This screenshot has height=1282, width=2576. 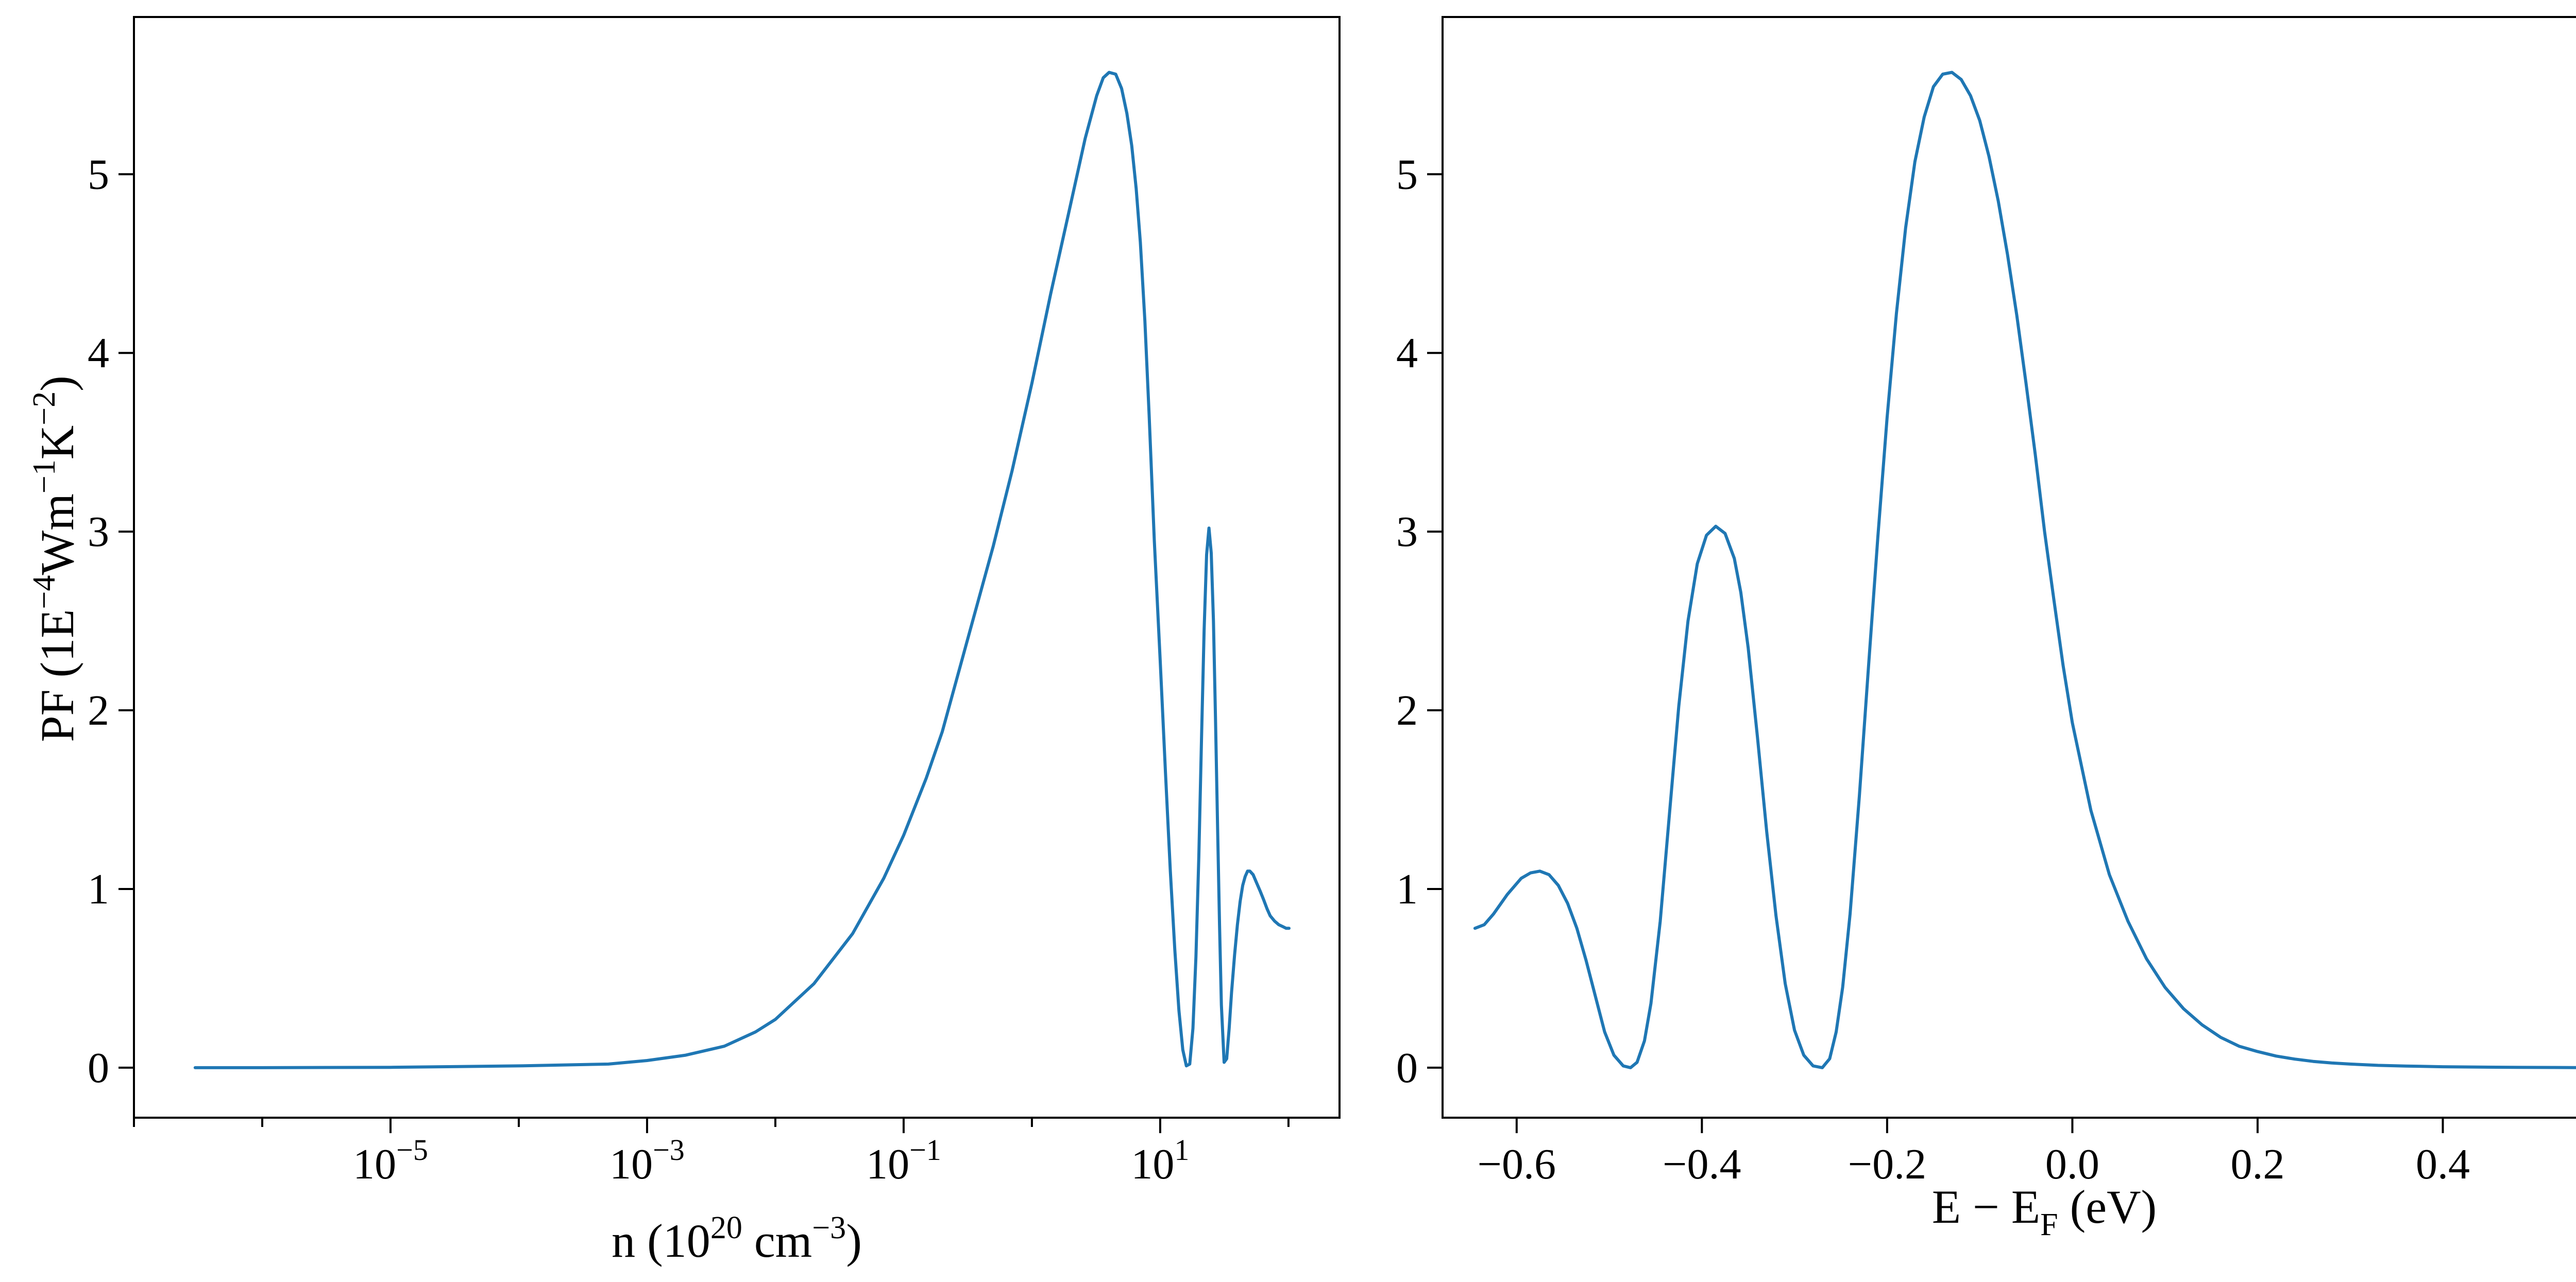 I want to click on right-x-axis-label: E − EF (eV), so click(x=2044, y=1211).